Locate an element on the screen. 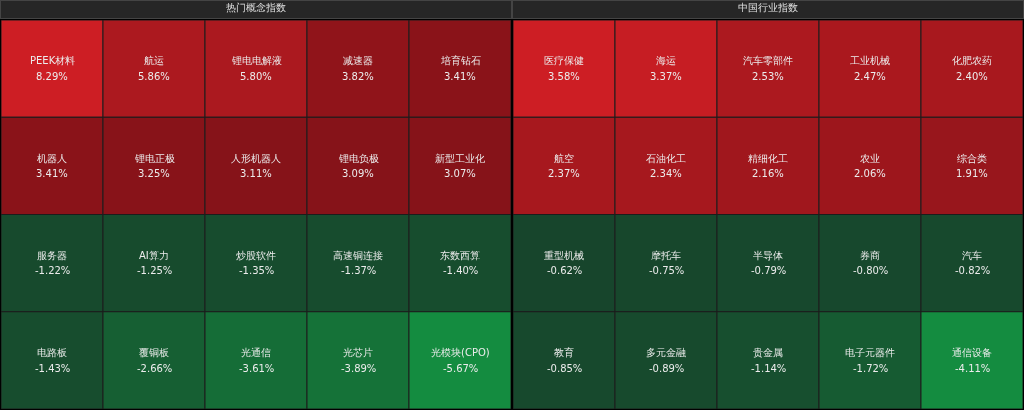 Image resolution: width=1024 pixels, height=410 pixels. category-label: 锂电电解液 is located at coordinates (256, 60).